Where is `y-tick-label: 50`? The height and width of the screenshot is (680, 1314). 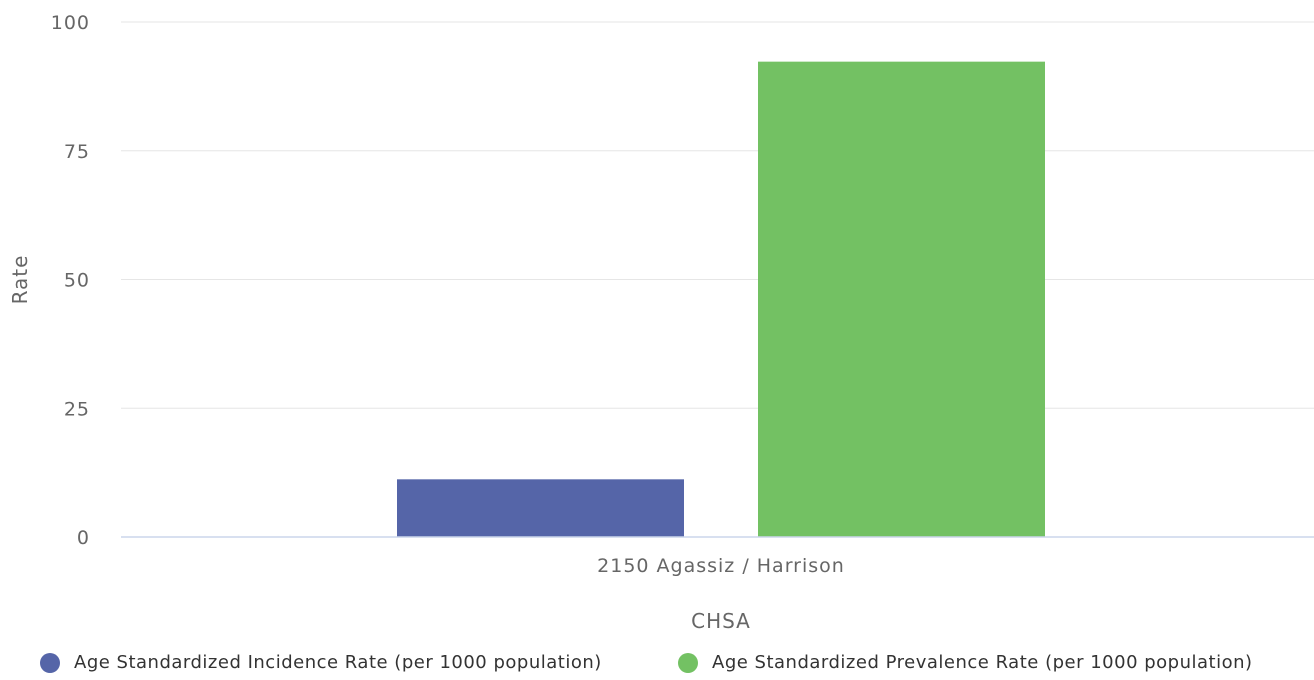
y-tick-label: 50 is located at coordinates (77, 281).